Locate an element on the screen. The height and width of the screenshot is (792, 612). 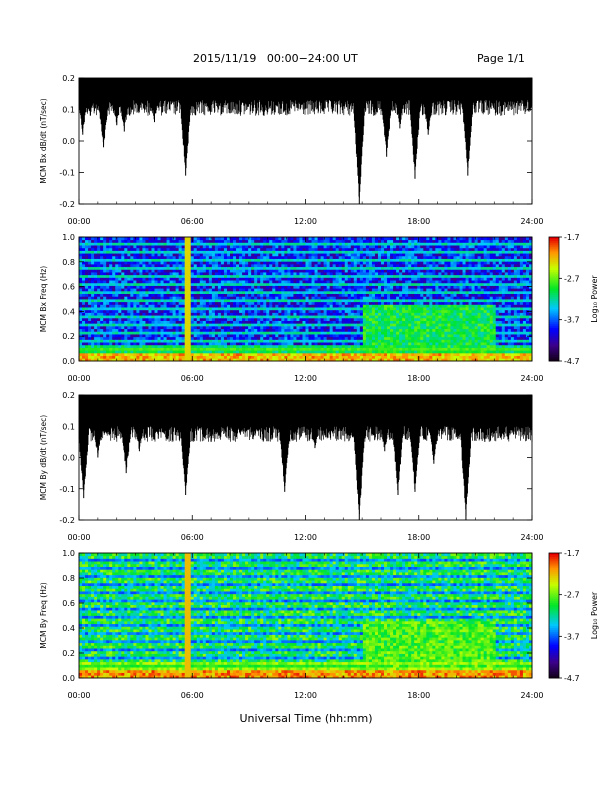
x-tick-label: 18:00 is located at coordinates (418, 221).